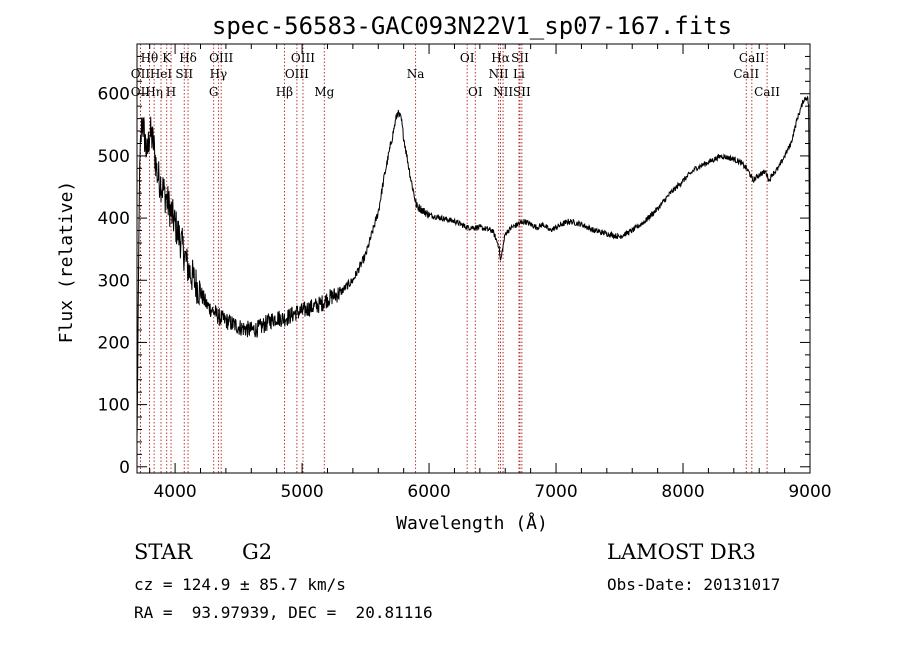  I want to click on spectral-line-label: Hα, so click(500, 58).